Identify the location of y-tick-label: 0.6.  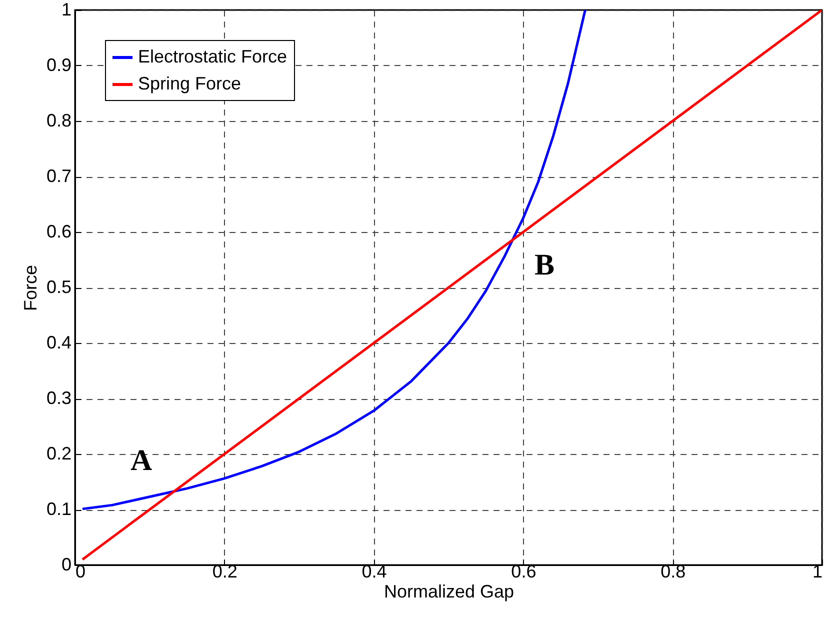
(59, 232).